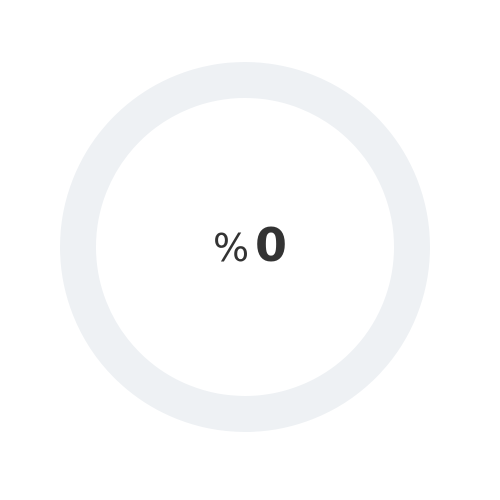 This screenshot has height=500, width=500. Describe the element at coordinates (231, 248) in the screenshot. I see `percent-symbol: %` at that location.